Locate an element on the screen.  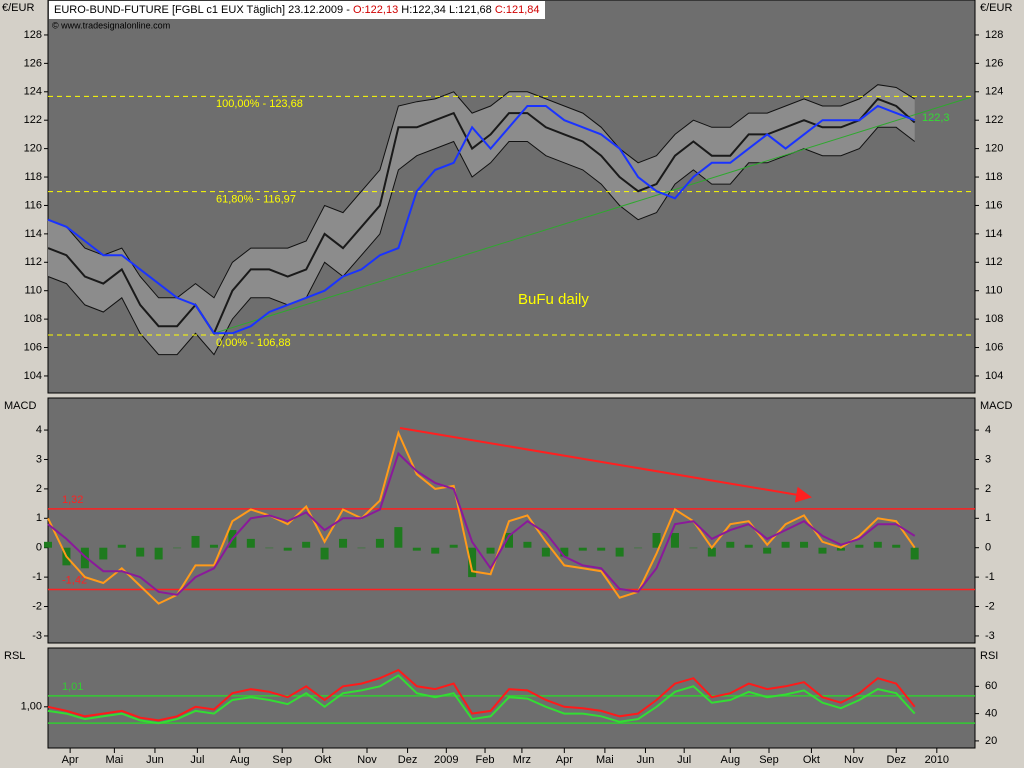
x-tick-label: Jun is located at coordinates (646, 760).